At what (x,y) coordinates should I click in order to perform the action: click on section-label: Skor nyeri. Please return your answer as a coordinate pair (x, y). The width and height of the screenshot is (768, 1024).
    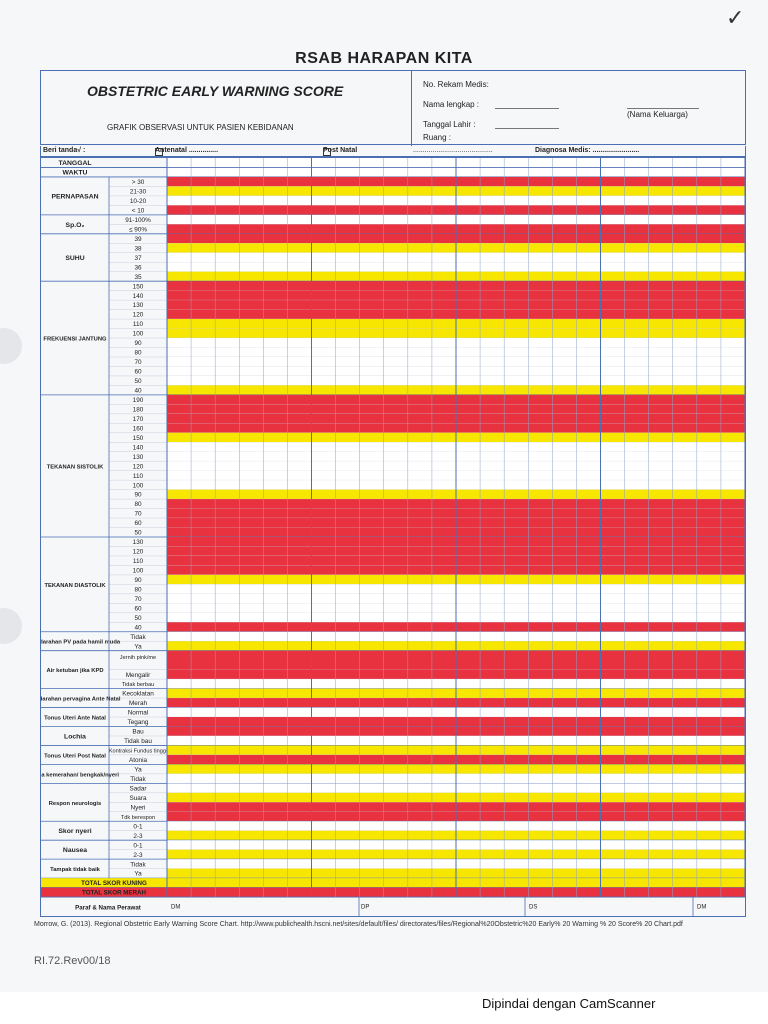
    Looking at the image, I should click on (74, 831).